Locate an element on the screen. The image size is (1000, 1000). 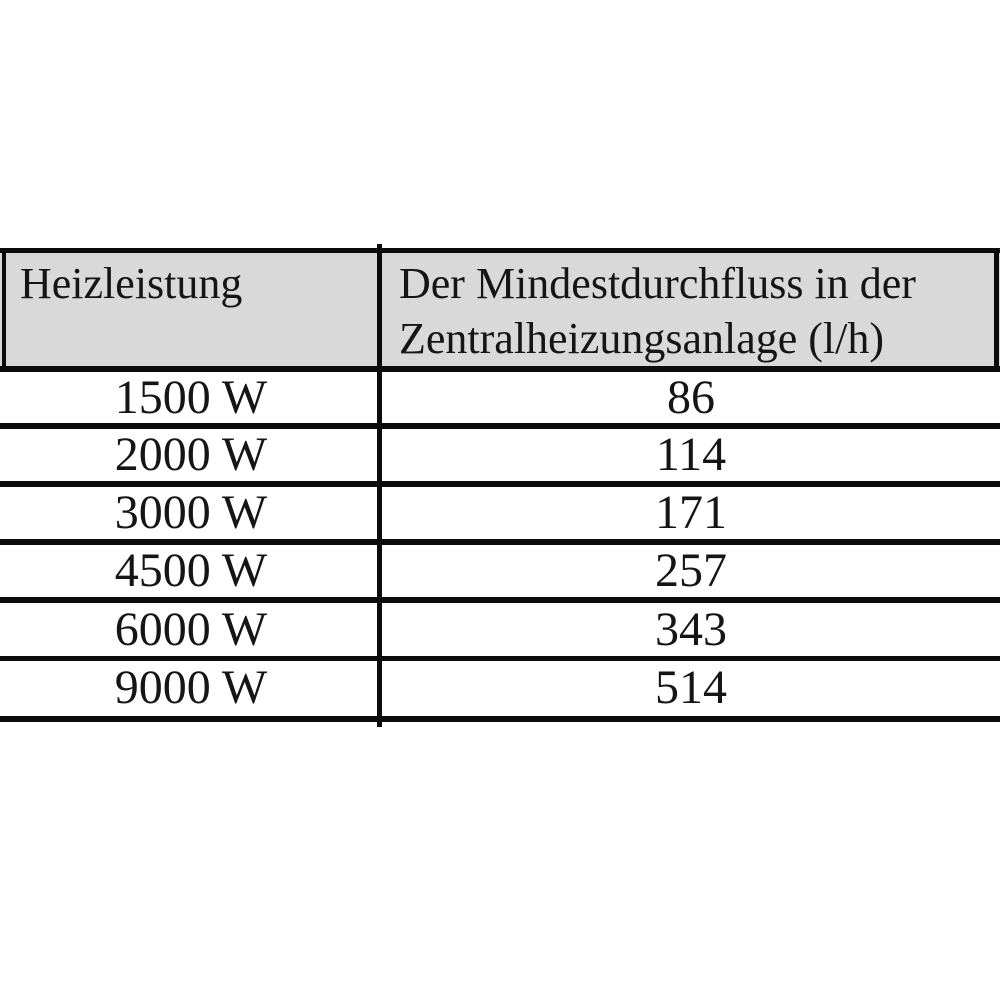
flow-cell: 343 is located at coordinates (691, 629).